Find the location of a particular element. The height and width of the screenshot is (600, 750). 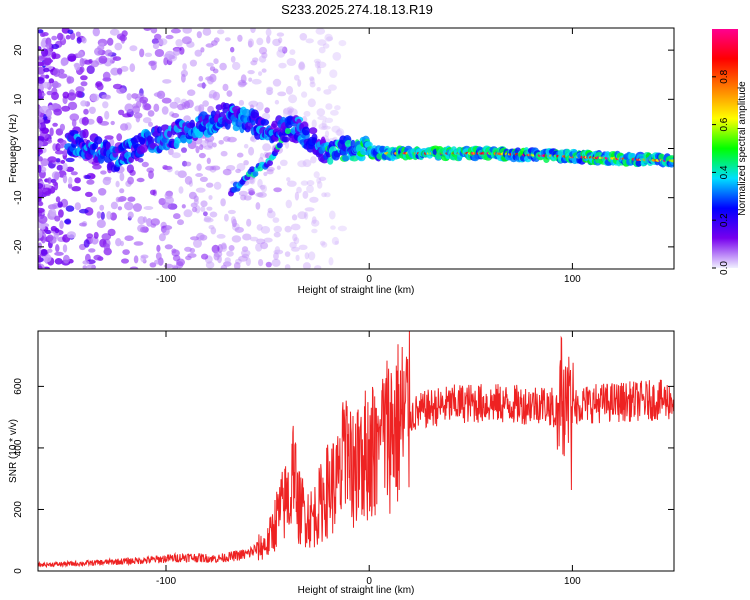

spectrogram-y-axis-title: Frequency (Hz) is located at coordinates (13, 148).